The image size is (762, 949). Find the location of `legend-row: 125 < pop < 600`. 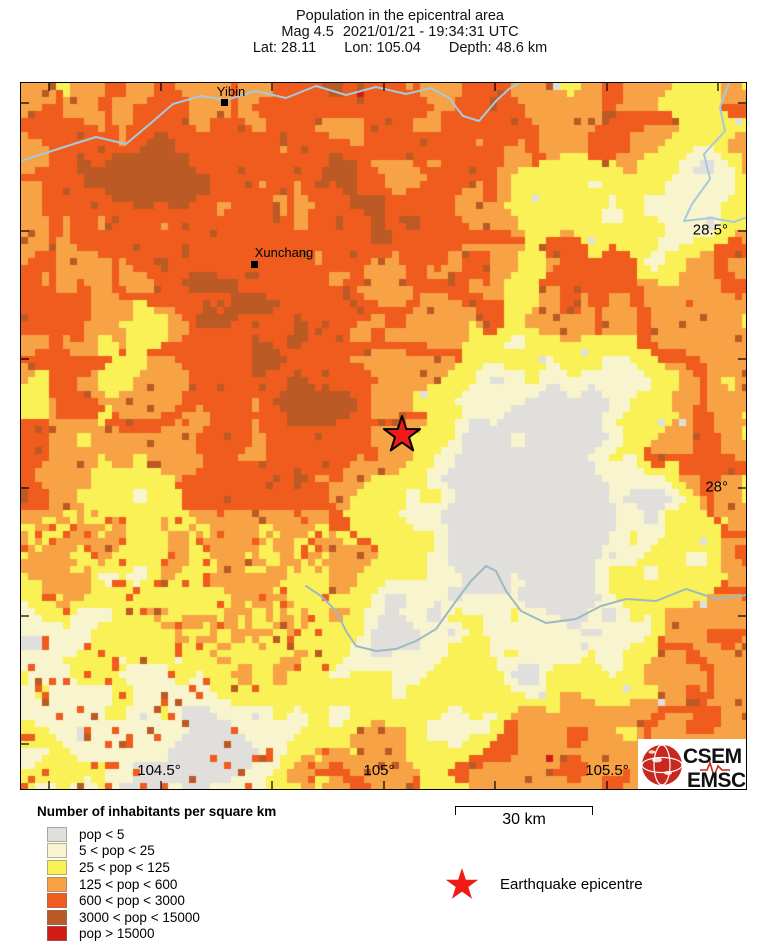

legend-row: 125 < pop < 600 is located at coordinates (123, 884).